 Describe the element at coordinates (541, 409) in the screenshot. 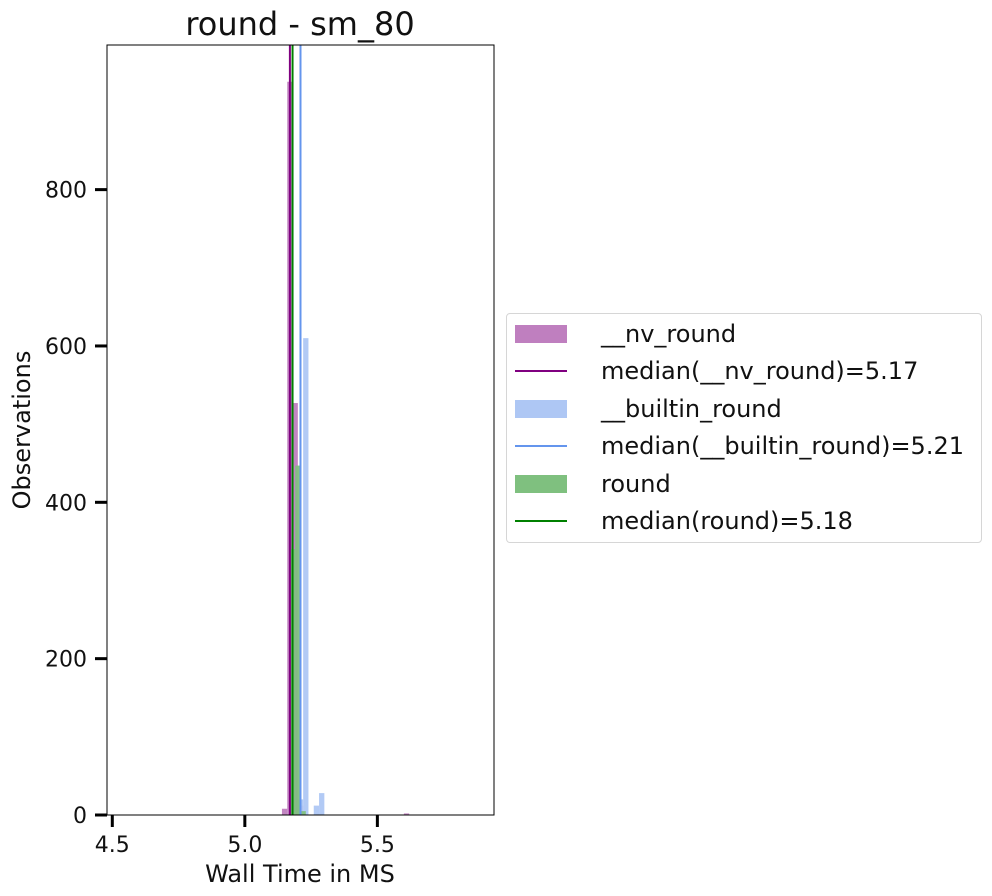

I see `legend-swatch-builtin-round` at that location.